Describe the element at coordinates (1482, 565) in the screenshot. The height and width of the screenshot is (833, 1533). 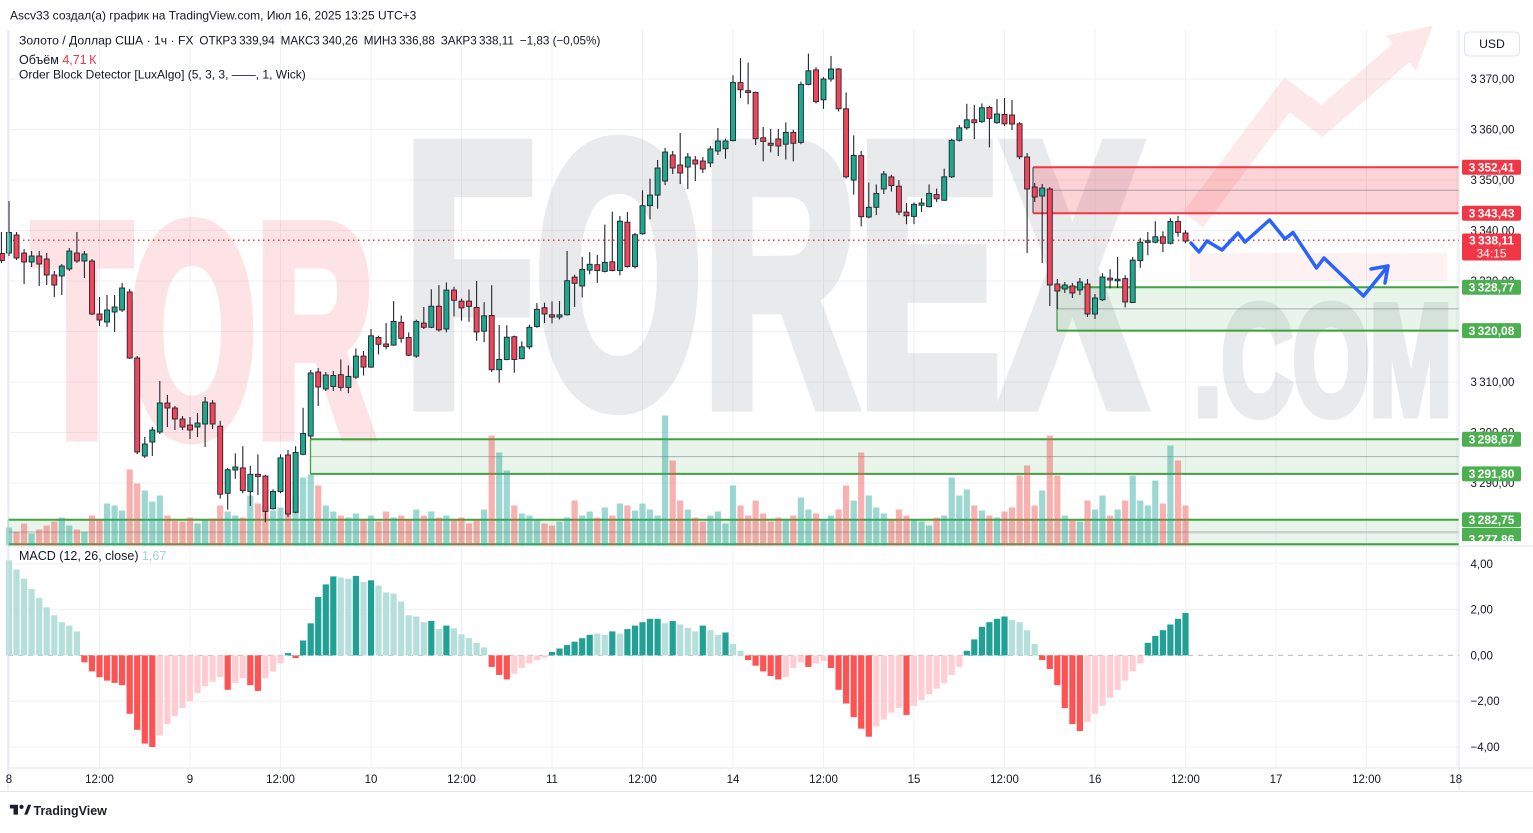
I see `svg-text: 4,00` at that location.